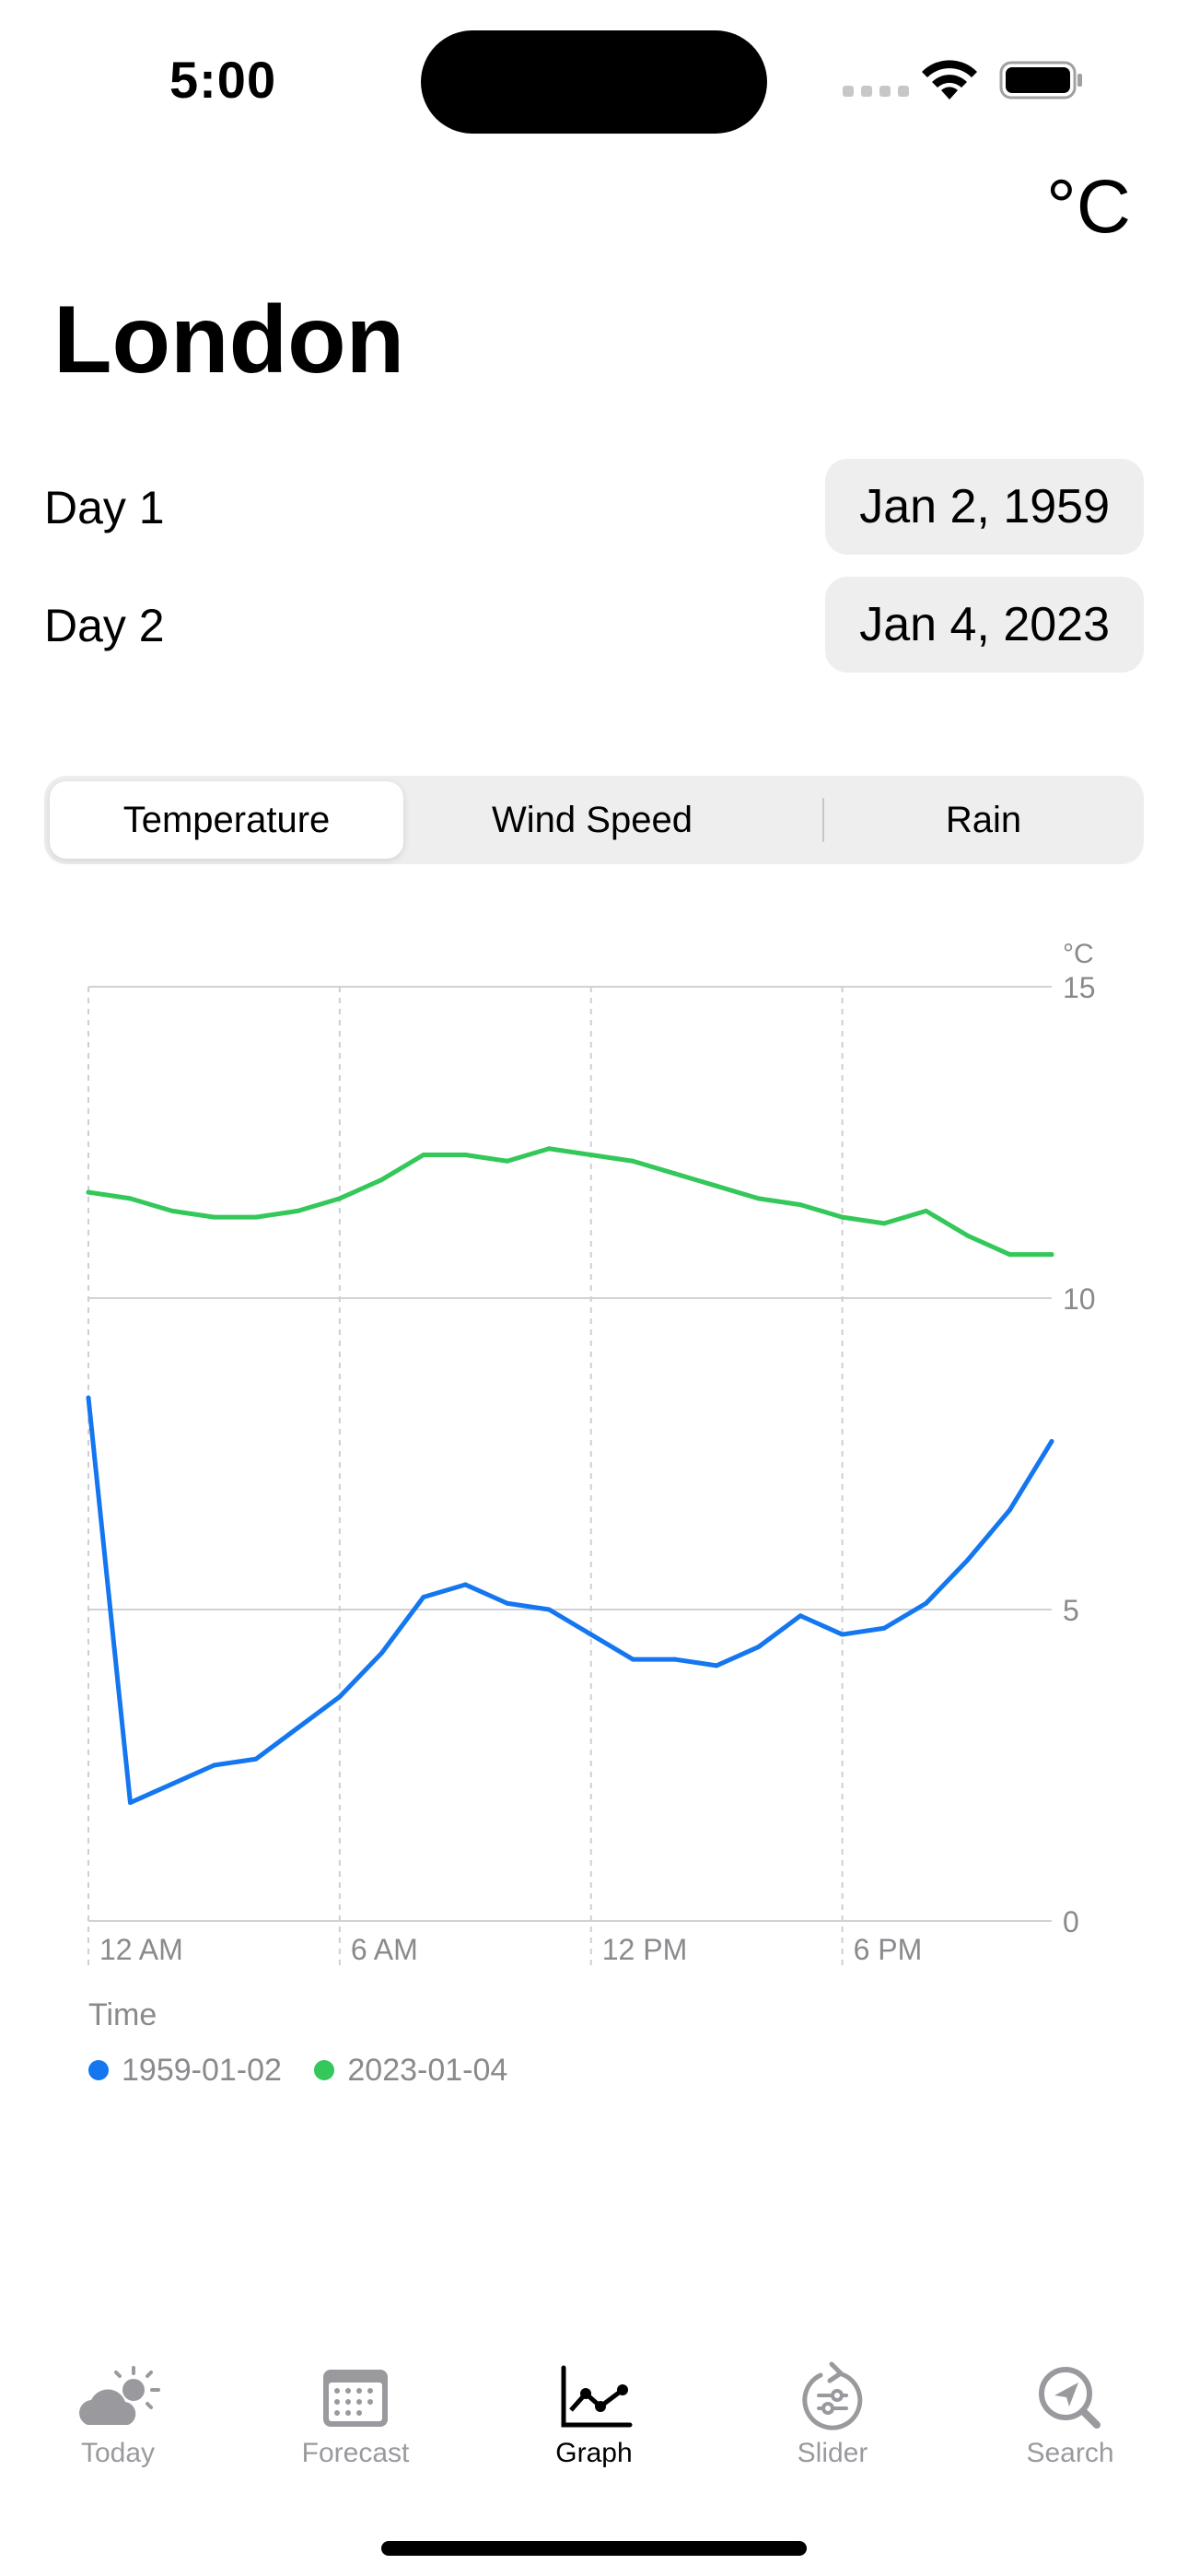 Image resolution: width=1188 pixels, height=2576 pixels. What do you see at coordinates (1070, 2398) in the screenshot?
I see `search-location-icon` at bounding box center [1070, 2398].